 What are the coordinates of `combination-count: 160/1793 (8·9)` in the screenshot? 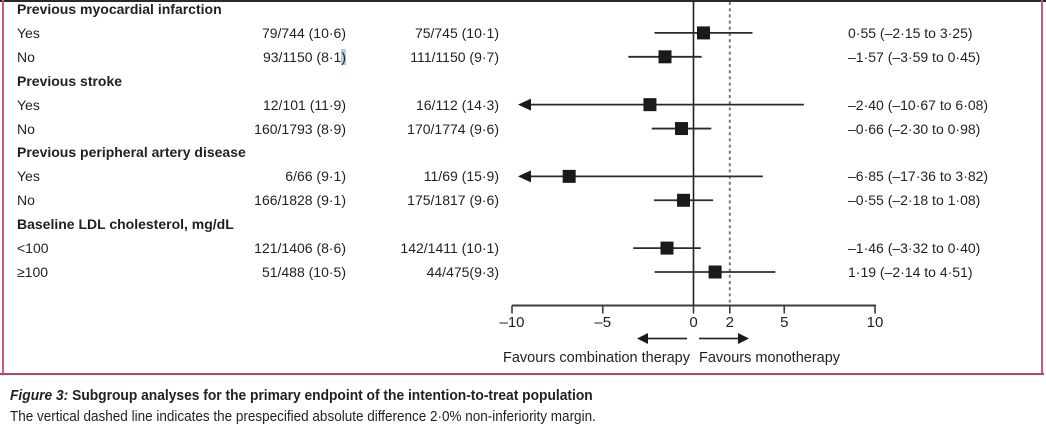 It's located at (300, 128).